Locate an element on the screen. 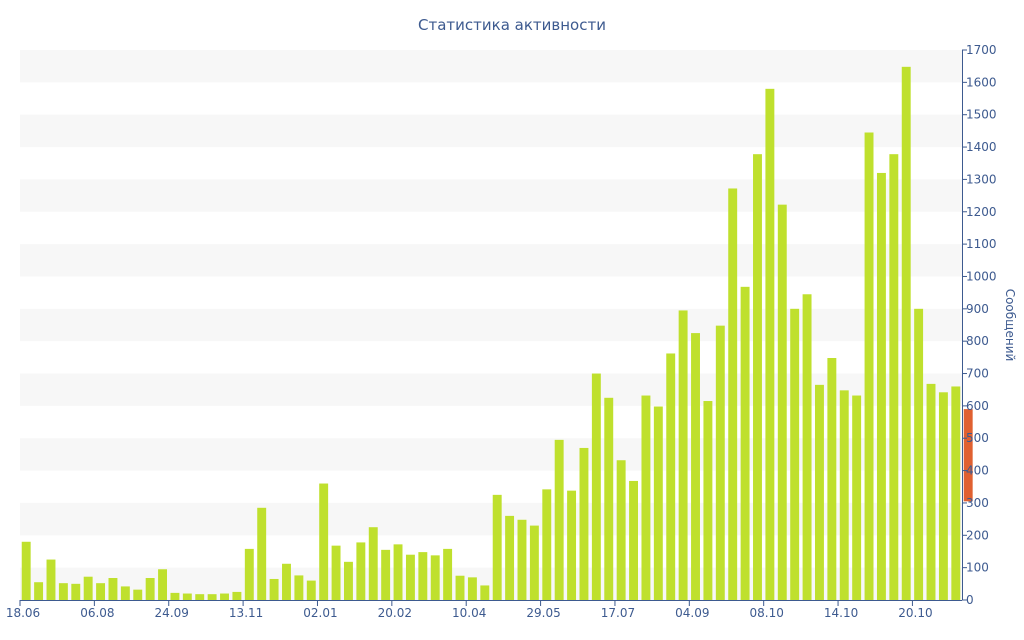 The width and height of the screenshot is (1024, 640). x-tick-label: 08.10 is located at coordinates (767, 613).